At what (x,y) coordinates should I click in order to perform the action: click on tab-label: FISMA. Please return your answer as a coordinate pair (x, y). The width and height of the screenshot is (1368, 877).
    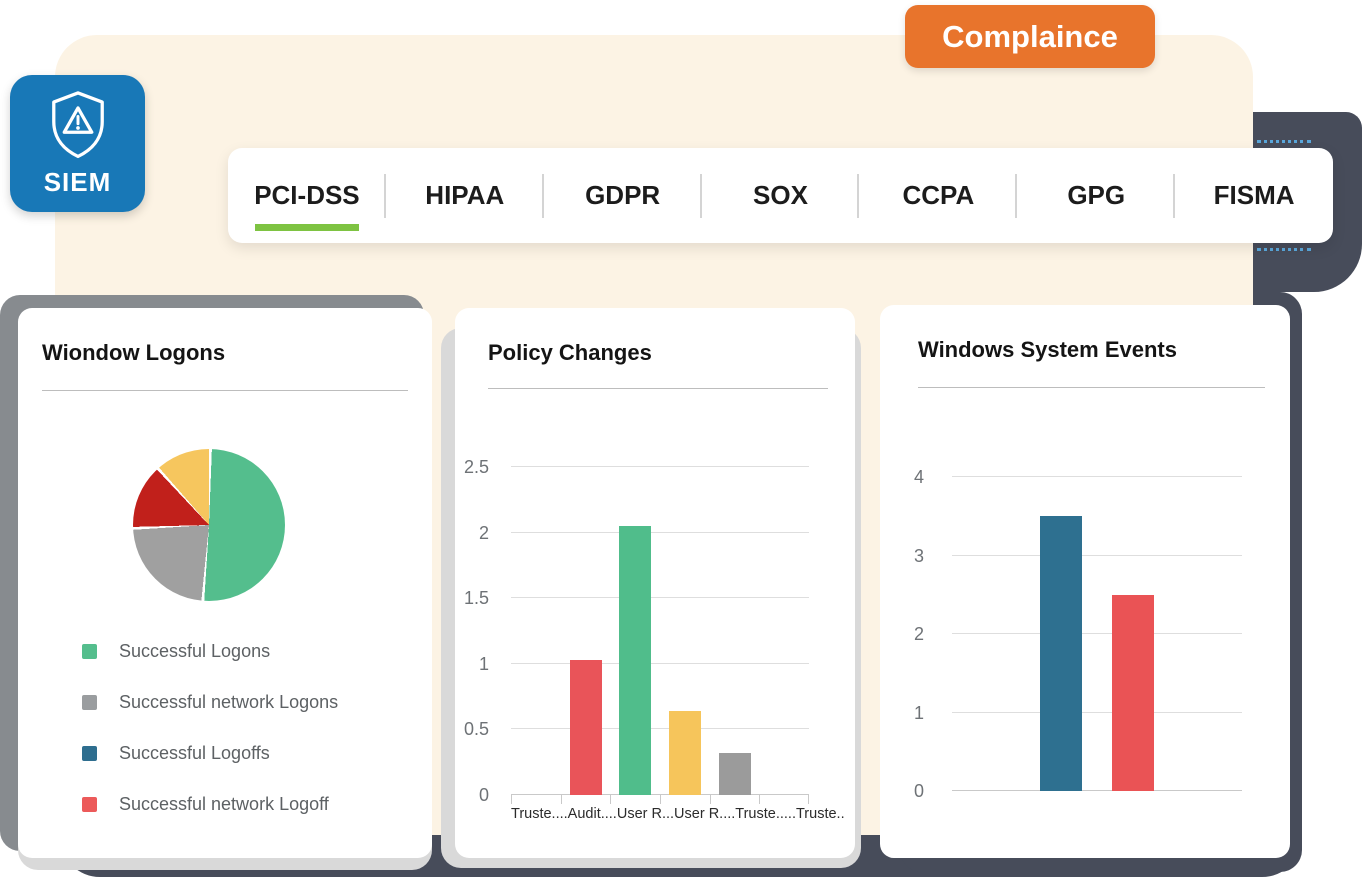
    Looking at the image, I should click on (1254, 195).